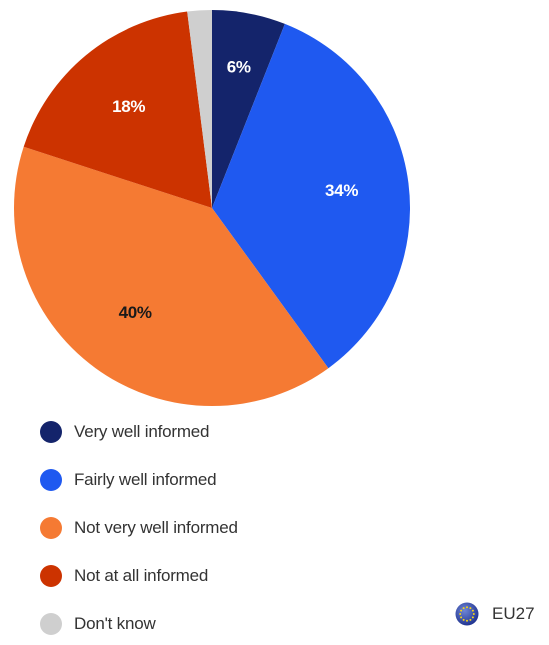 This screenshot has height=645, width=549. I want to click on legend-item-not-at-all-informed: Not at all informed, so click(139, 576).